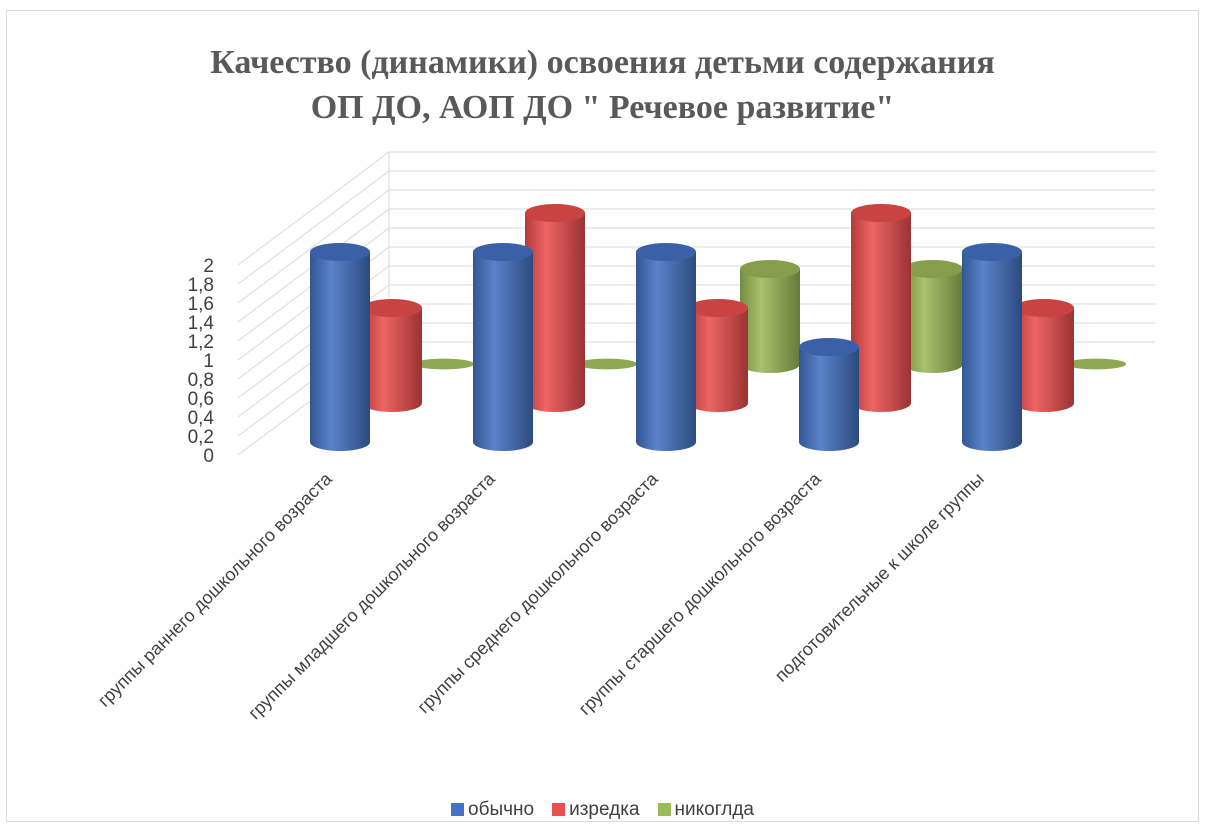 The height and width of the screenshot is (826, 1205). What do you see at coordinates (201, 361) in the screenshot?
I see `y-axis-ticks: 00,20,40,60,811,21,41,61,82` at bounding box center [201, 361].